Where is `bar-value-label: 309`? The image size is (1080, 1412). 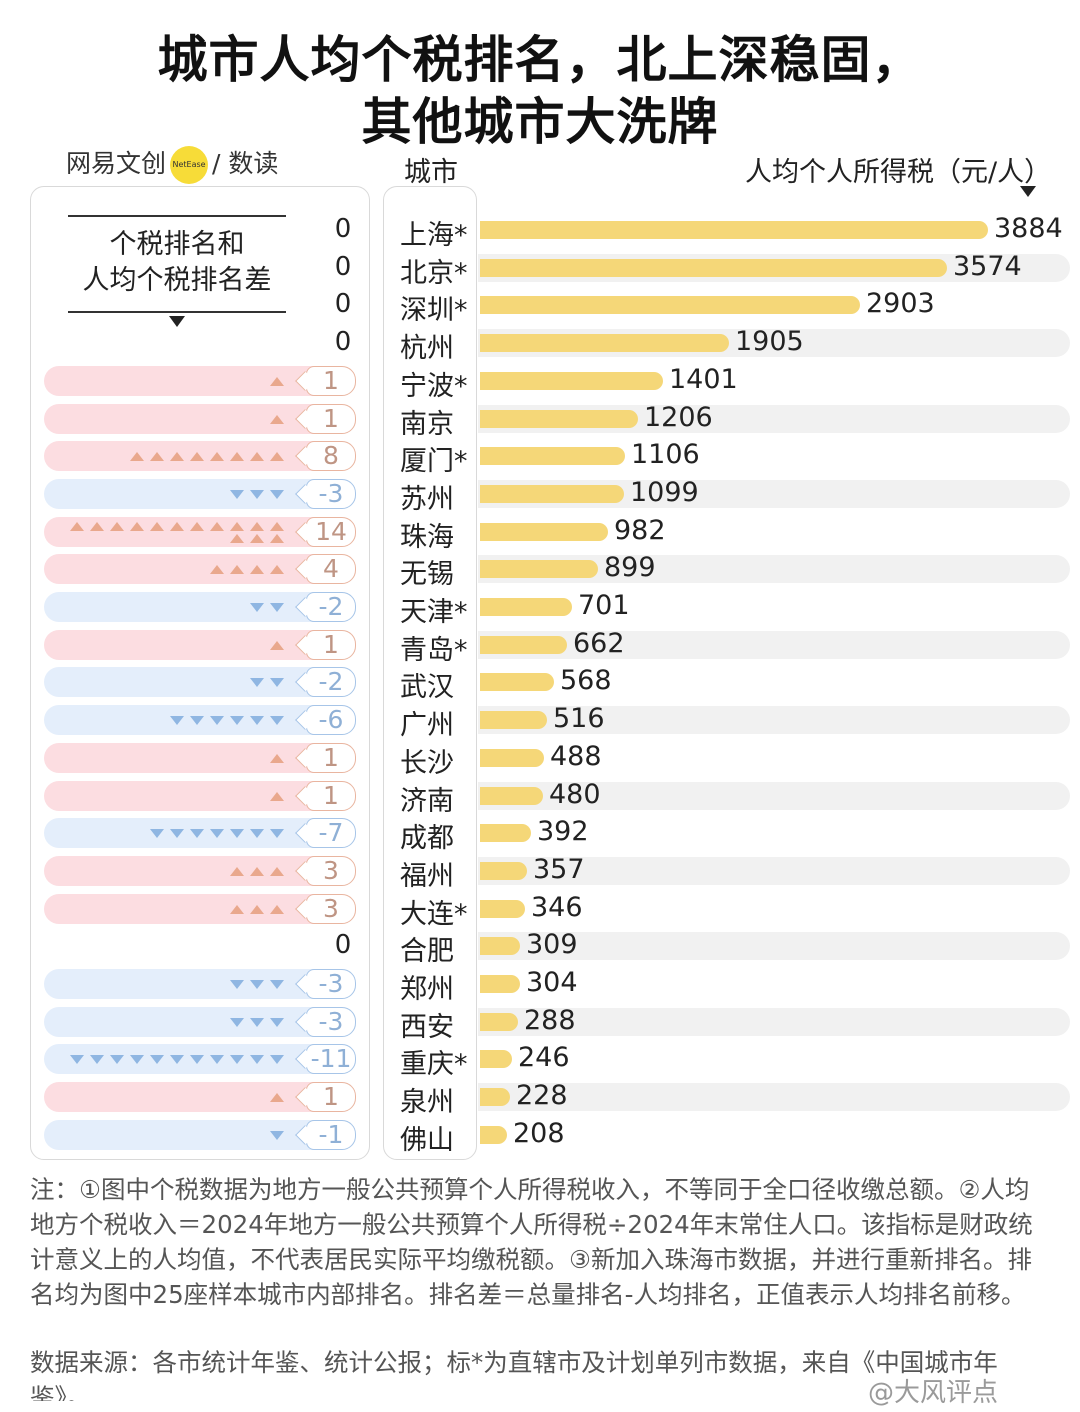
bar-value-label: 309 is located at coordinates (552, 945).